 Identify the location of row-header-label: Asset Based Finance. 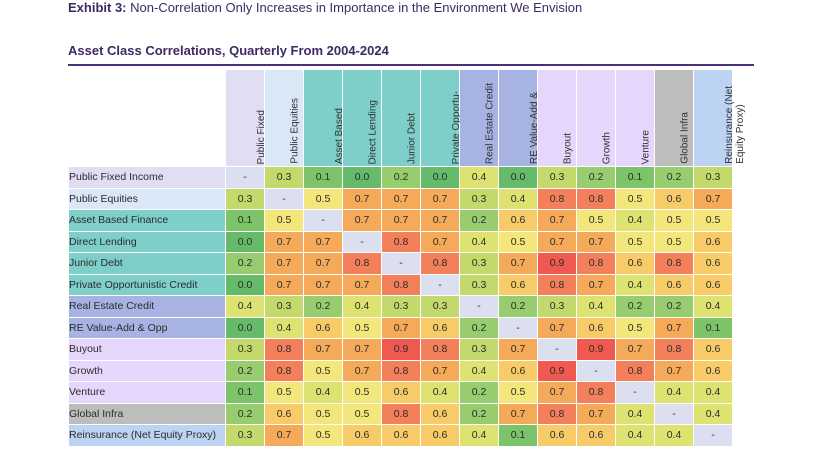
(147, 220).